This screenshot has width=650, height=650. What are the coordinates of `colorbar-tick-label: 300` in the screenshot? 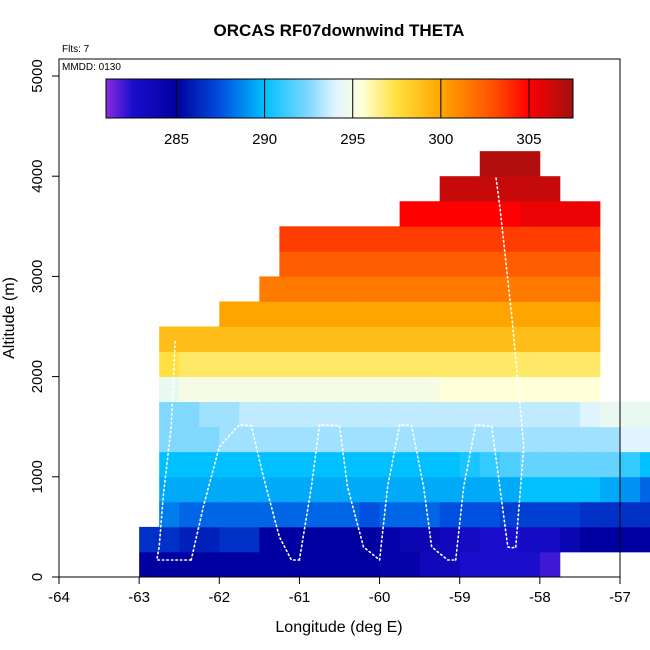 It's located at (440, 139).